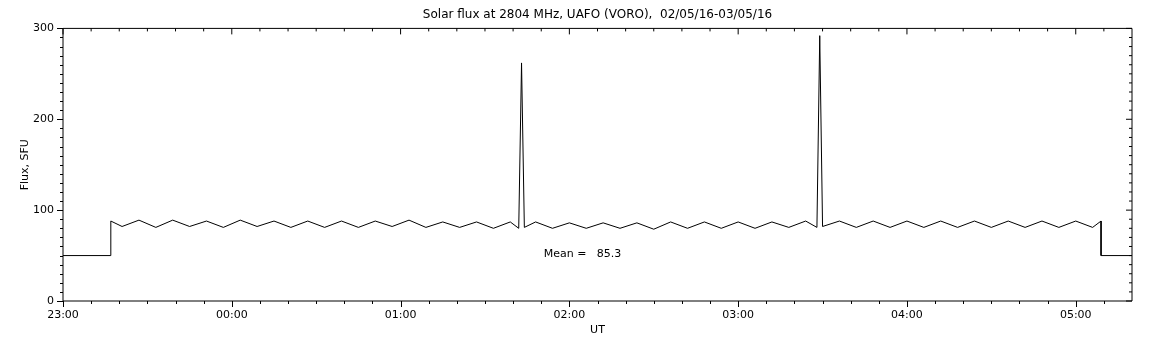 This screenshot has width=1152, height=345. Describe the element at coordinates (43, 119) in the screenshot. I see `y-tick-label: 200` at that location.